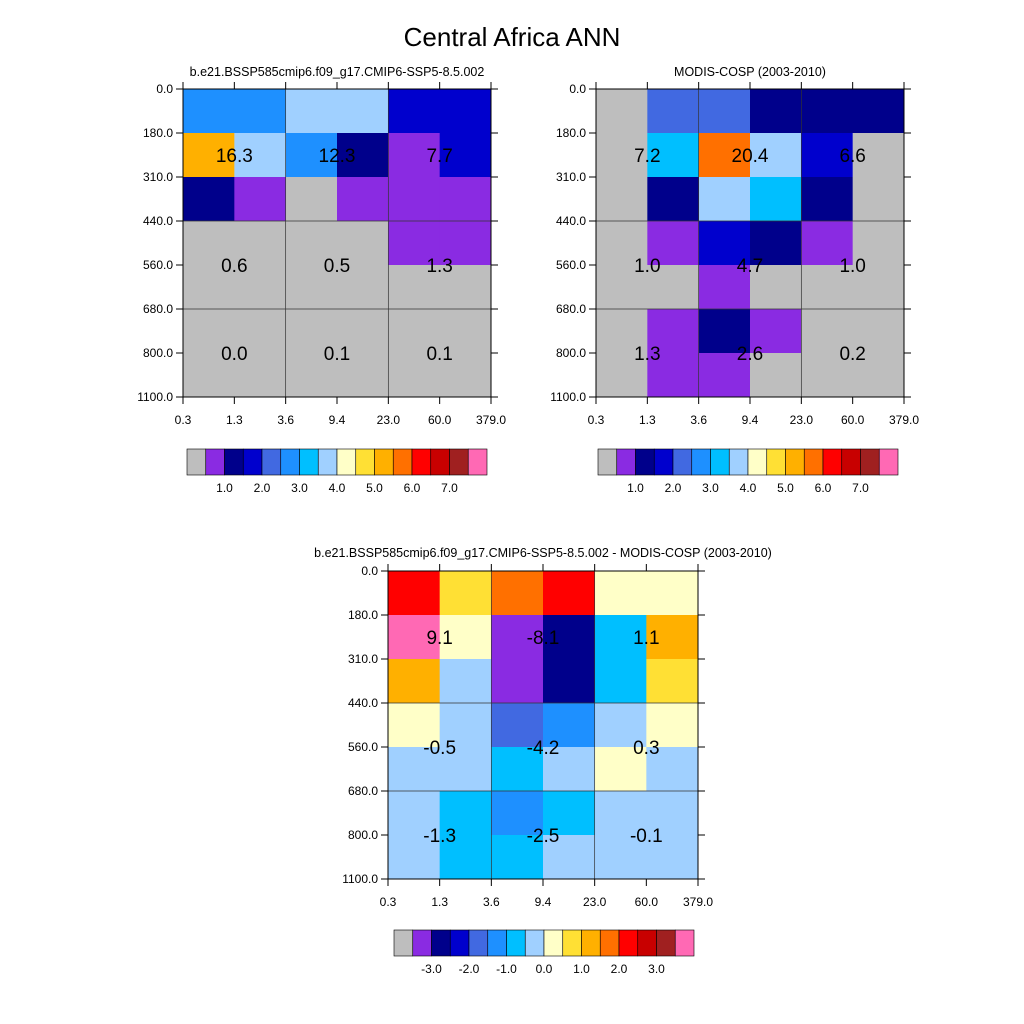 The height and width of the screenshot is (1024, 1024). Describe the element at coordinates (158, 353) in the screenshot. I see `y-tick-label: 800.0` at that location.